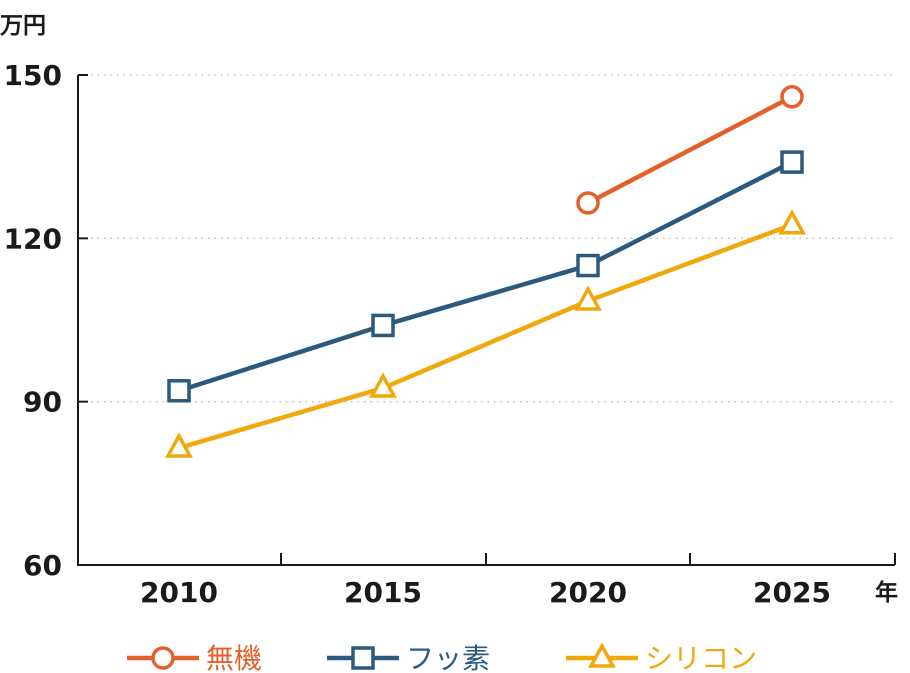  I want to click on x-tick-label: 2015, so click(383, 592).